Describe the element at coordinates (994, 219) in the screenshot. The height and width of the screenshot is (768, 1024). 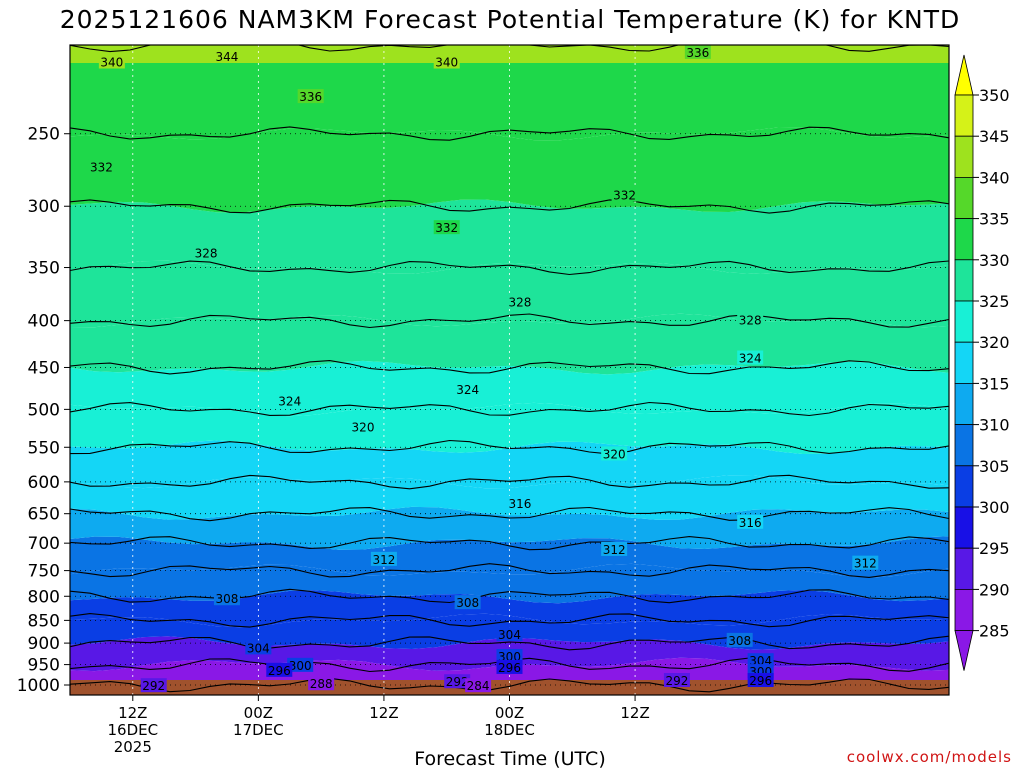
I see `colorbar-label: 335` at that location.